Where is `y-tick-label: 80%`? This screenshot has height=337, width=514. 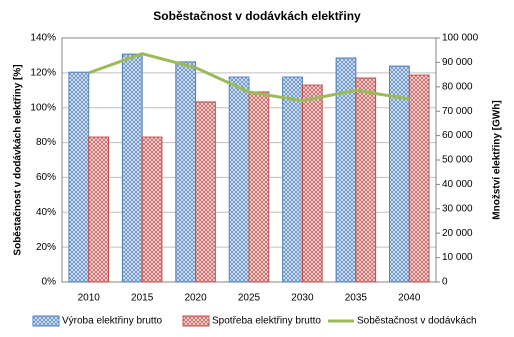
y-tick-label: 80% is located at coordinates (46, 142).